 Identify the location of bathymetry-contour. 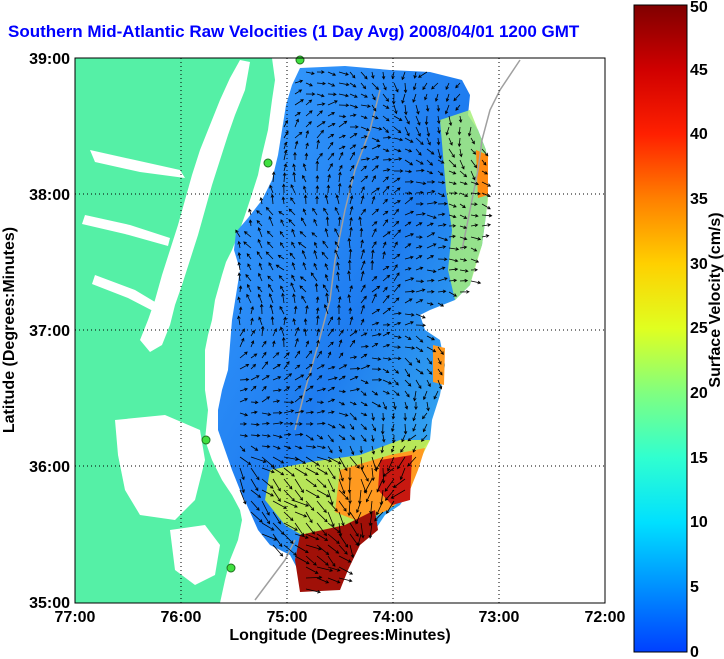
(491, 155).